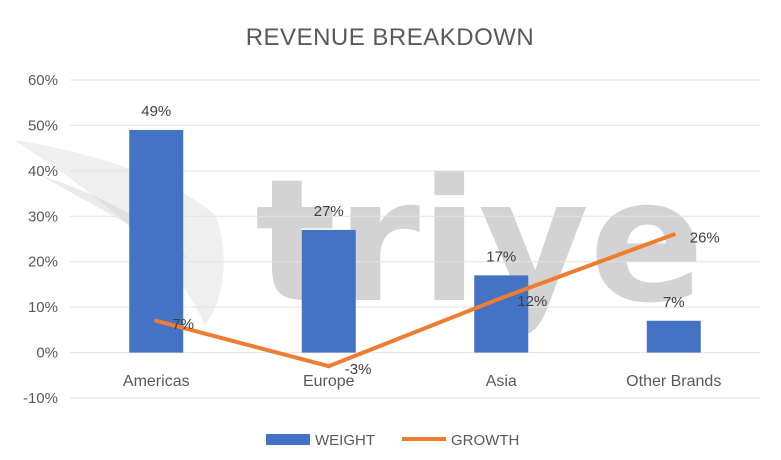 The image size is (781, 460). What do you see at coordinates (345, 440) in the screenshot?
I see `legend-label-weight: WEIGHT` at bounding box center [345, 440].